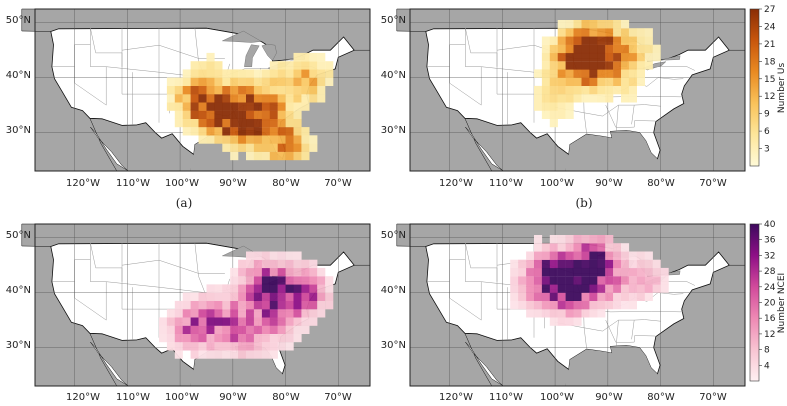  Describe the element at coordinates (767, 150) in the screenshot. I see `colorbar-tick-label: 3` at that location.